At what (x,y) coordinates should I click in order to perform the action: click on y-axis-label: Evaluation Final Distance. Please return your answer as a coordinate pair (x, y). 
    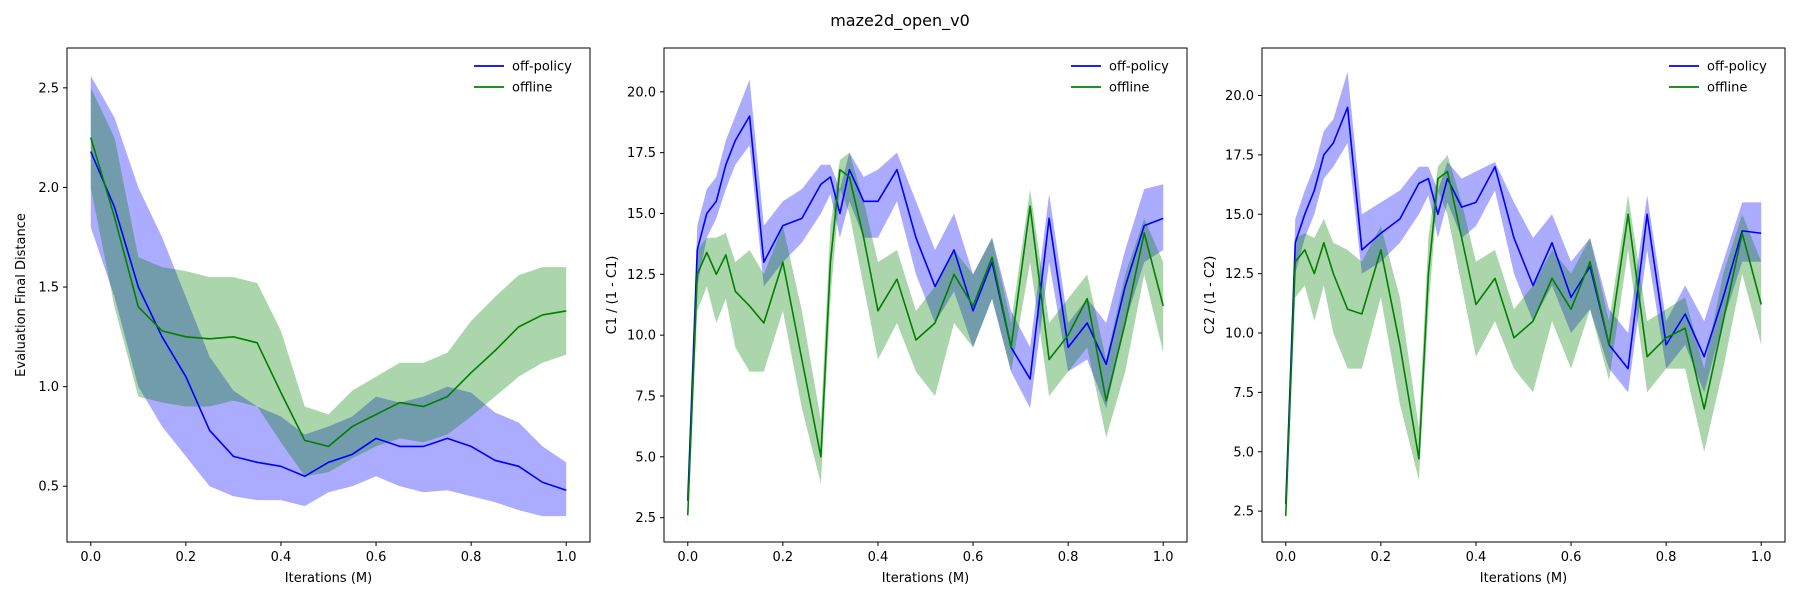
    Looking at the image, I should click on (21, 295).